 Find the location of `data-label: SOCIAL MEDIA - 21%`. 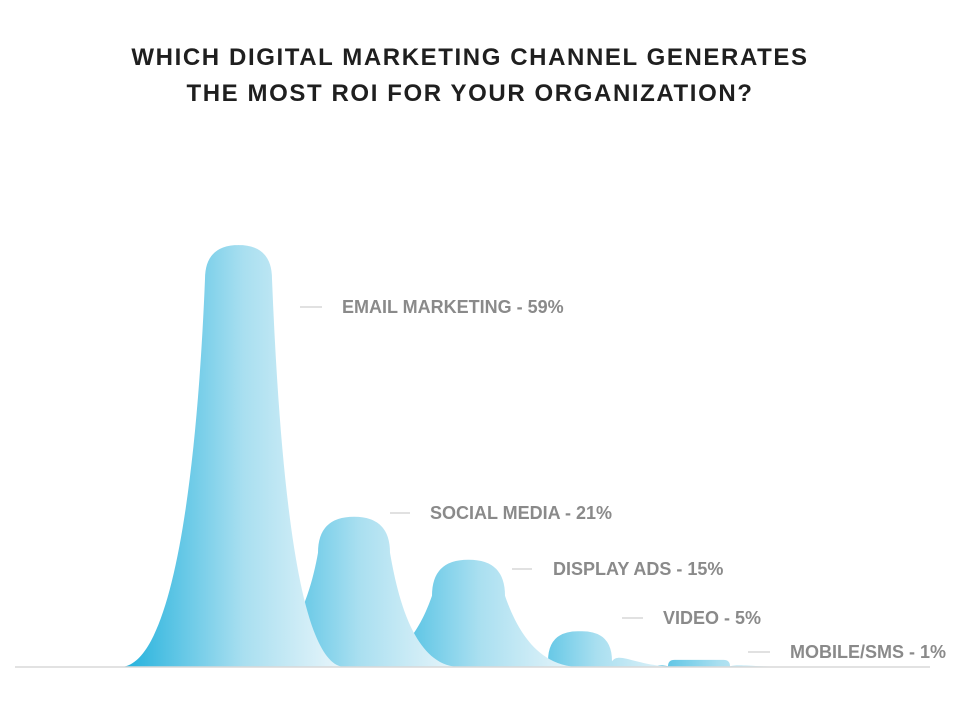

data-label: SOCIAL MEDIA - 21% is located at coordinates (521, 513).